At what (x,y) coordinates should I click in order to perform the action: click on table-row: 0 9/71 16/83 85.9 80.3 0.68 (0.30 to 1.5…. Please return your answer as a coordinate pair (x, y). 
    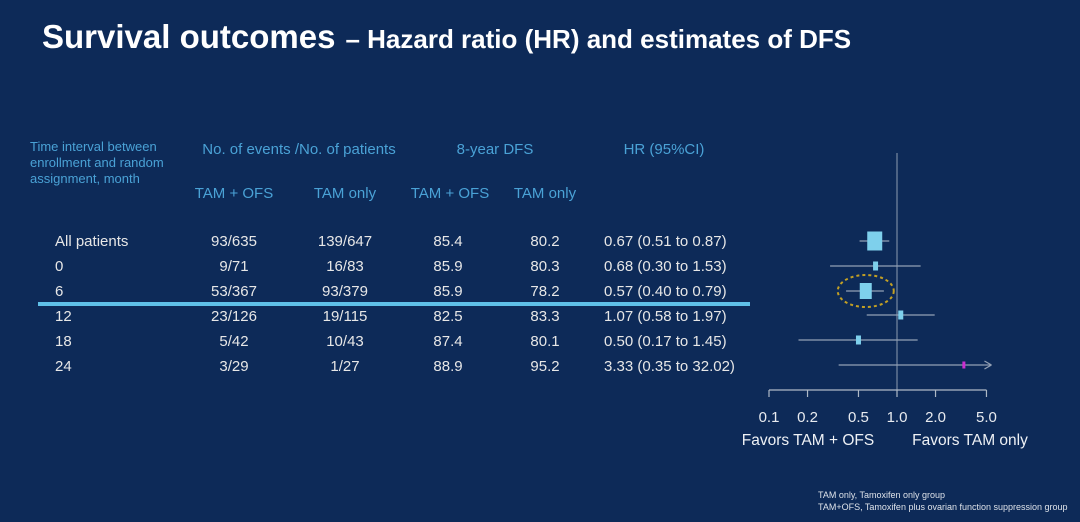
    Looking at the image, I should click on (406, 266).